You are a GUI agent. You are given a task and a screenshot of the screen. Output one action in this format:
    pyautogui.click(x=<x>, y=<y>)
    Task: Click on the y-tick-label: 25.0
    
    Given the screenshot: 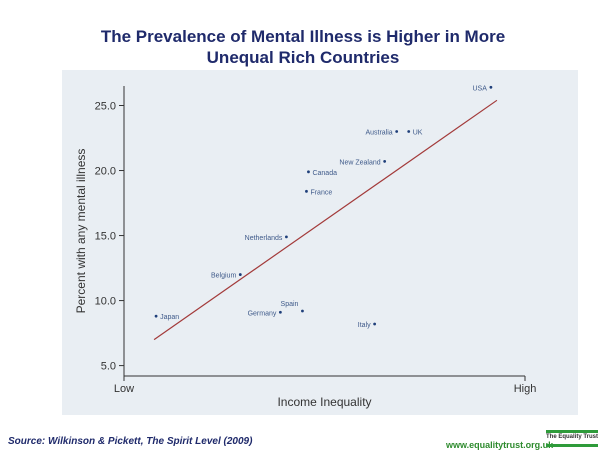 What is the action you would take?
    pyautogui.click(x=105, y=107)
    